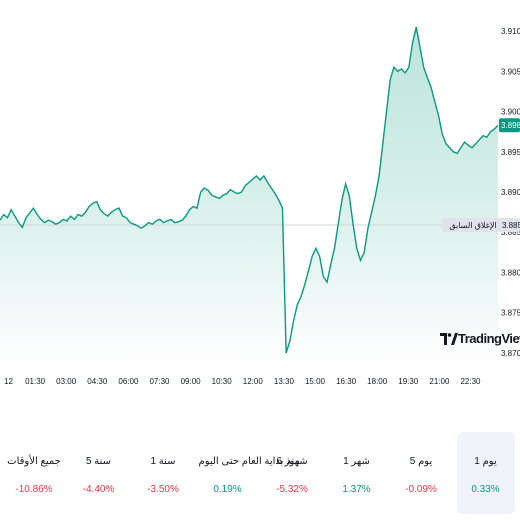  Describe the element at coordinates (128, 381) in the screenshot. I see `x-tick-label: 06:00` at that location.